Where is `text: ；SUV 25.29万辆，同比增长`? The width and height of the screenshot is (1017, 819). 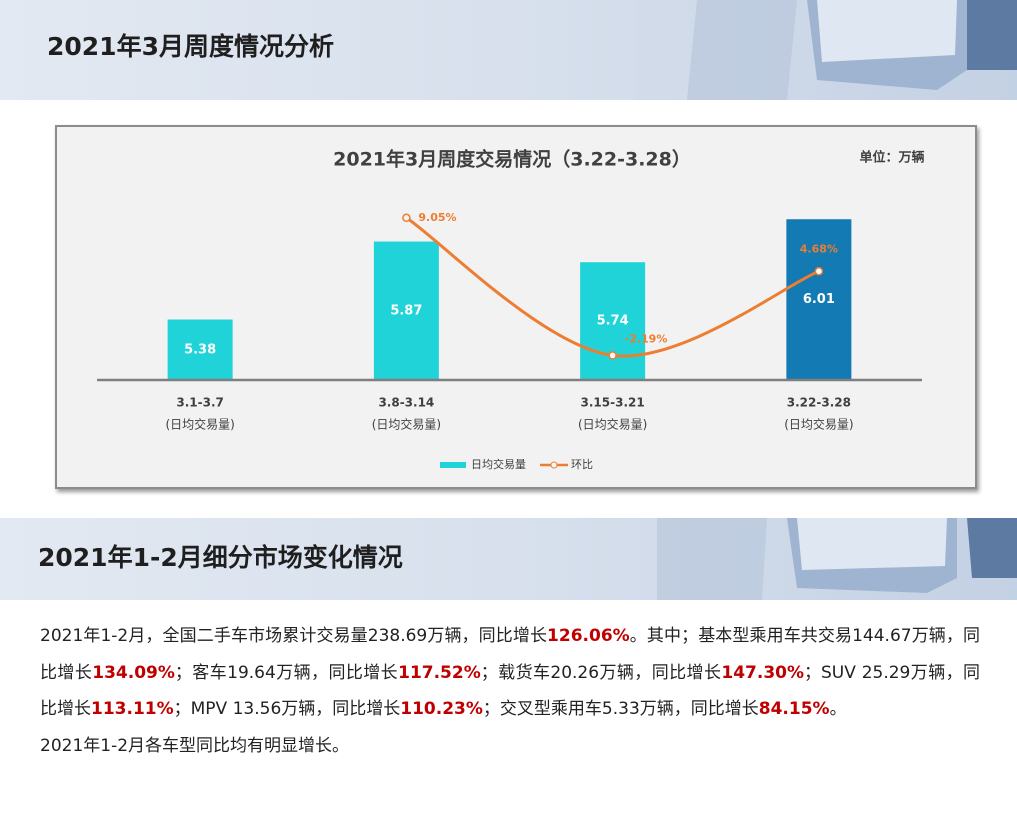 text: ；SUV 25.29万辆，同比增长 is located at coordinates (510, 691).